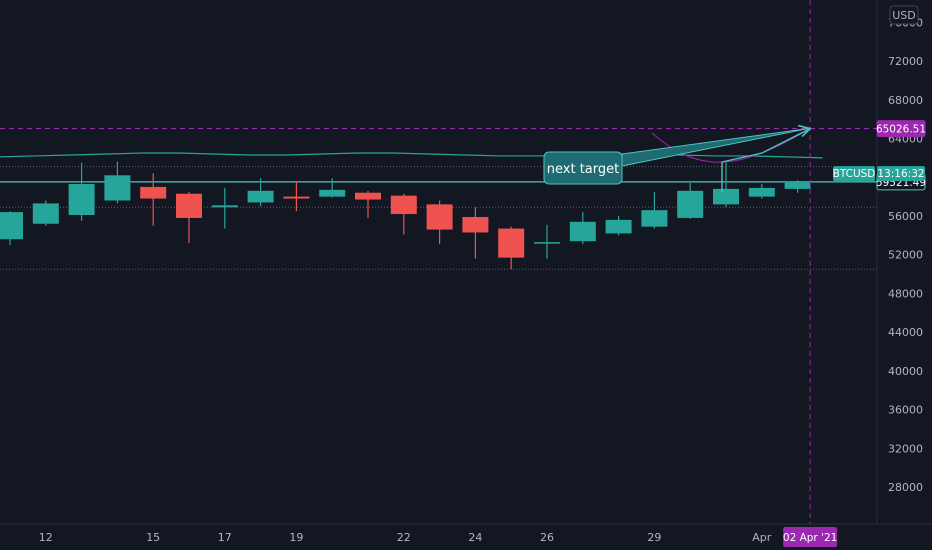 The width and height of the screenshot is (932, 550). What do you see at coordinates (766, 159) in the screenshot?
I see `drawn-path` at bounding box center [766, 159].